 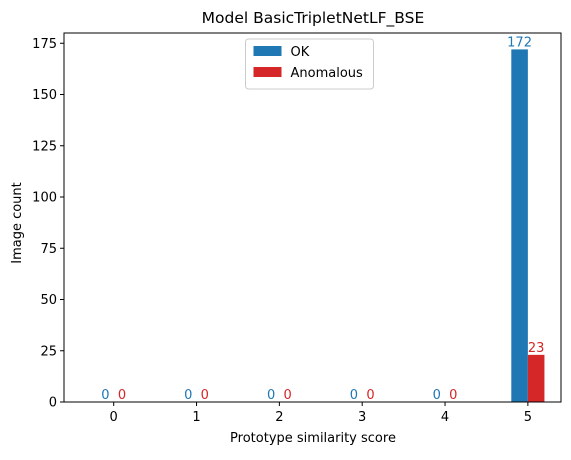 I want to click on data-label-anomalous-5: 23, so click(x=536, y=348).